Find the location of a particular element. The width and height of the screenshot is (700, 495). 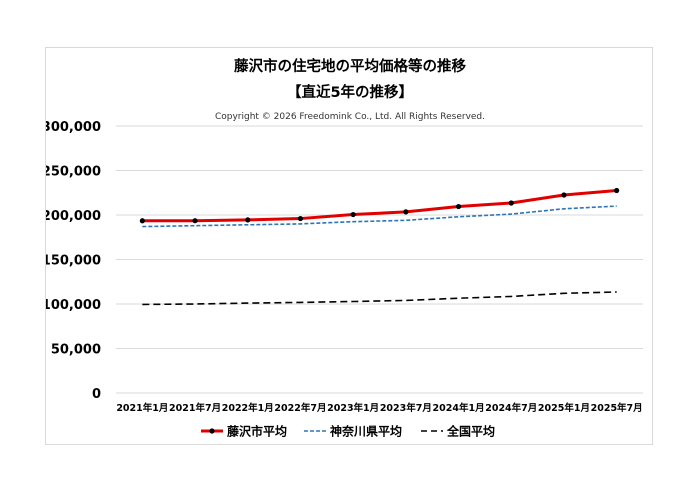

y-tick-label: 0 is located at coordinates (96, 394).